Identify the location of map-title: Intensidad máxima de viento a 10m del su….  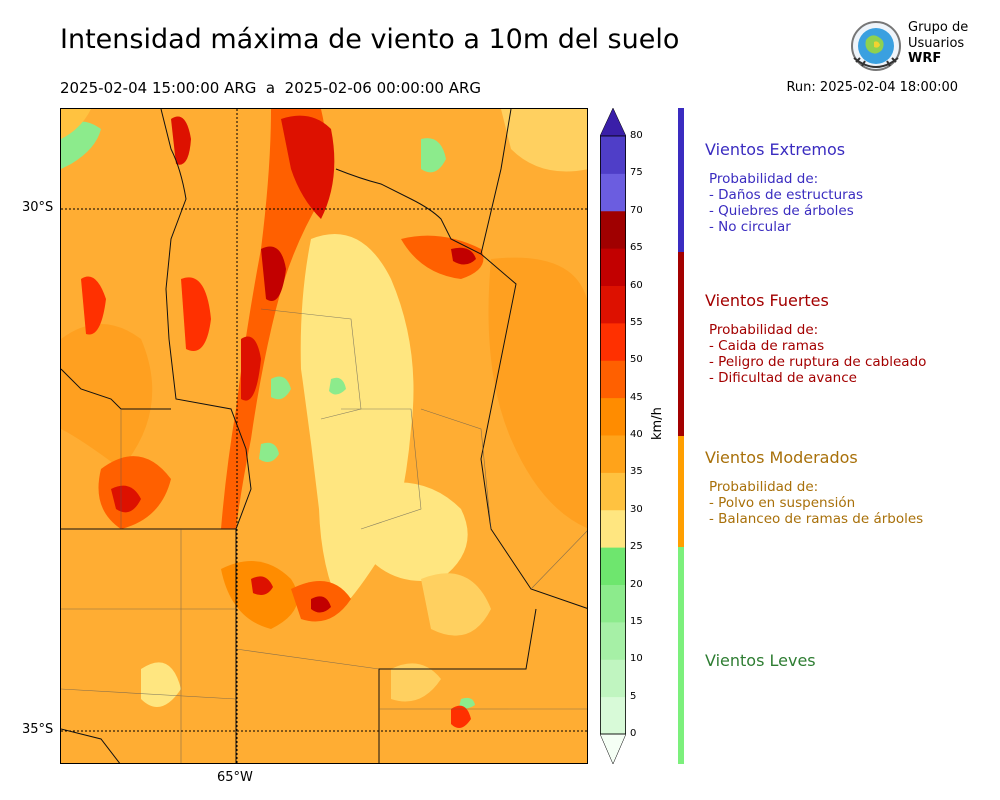
(370, 39).